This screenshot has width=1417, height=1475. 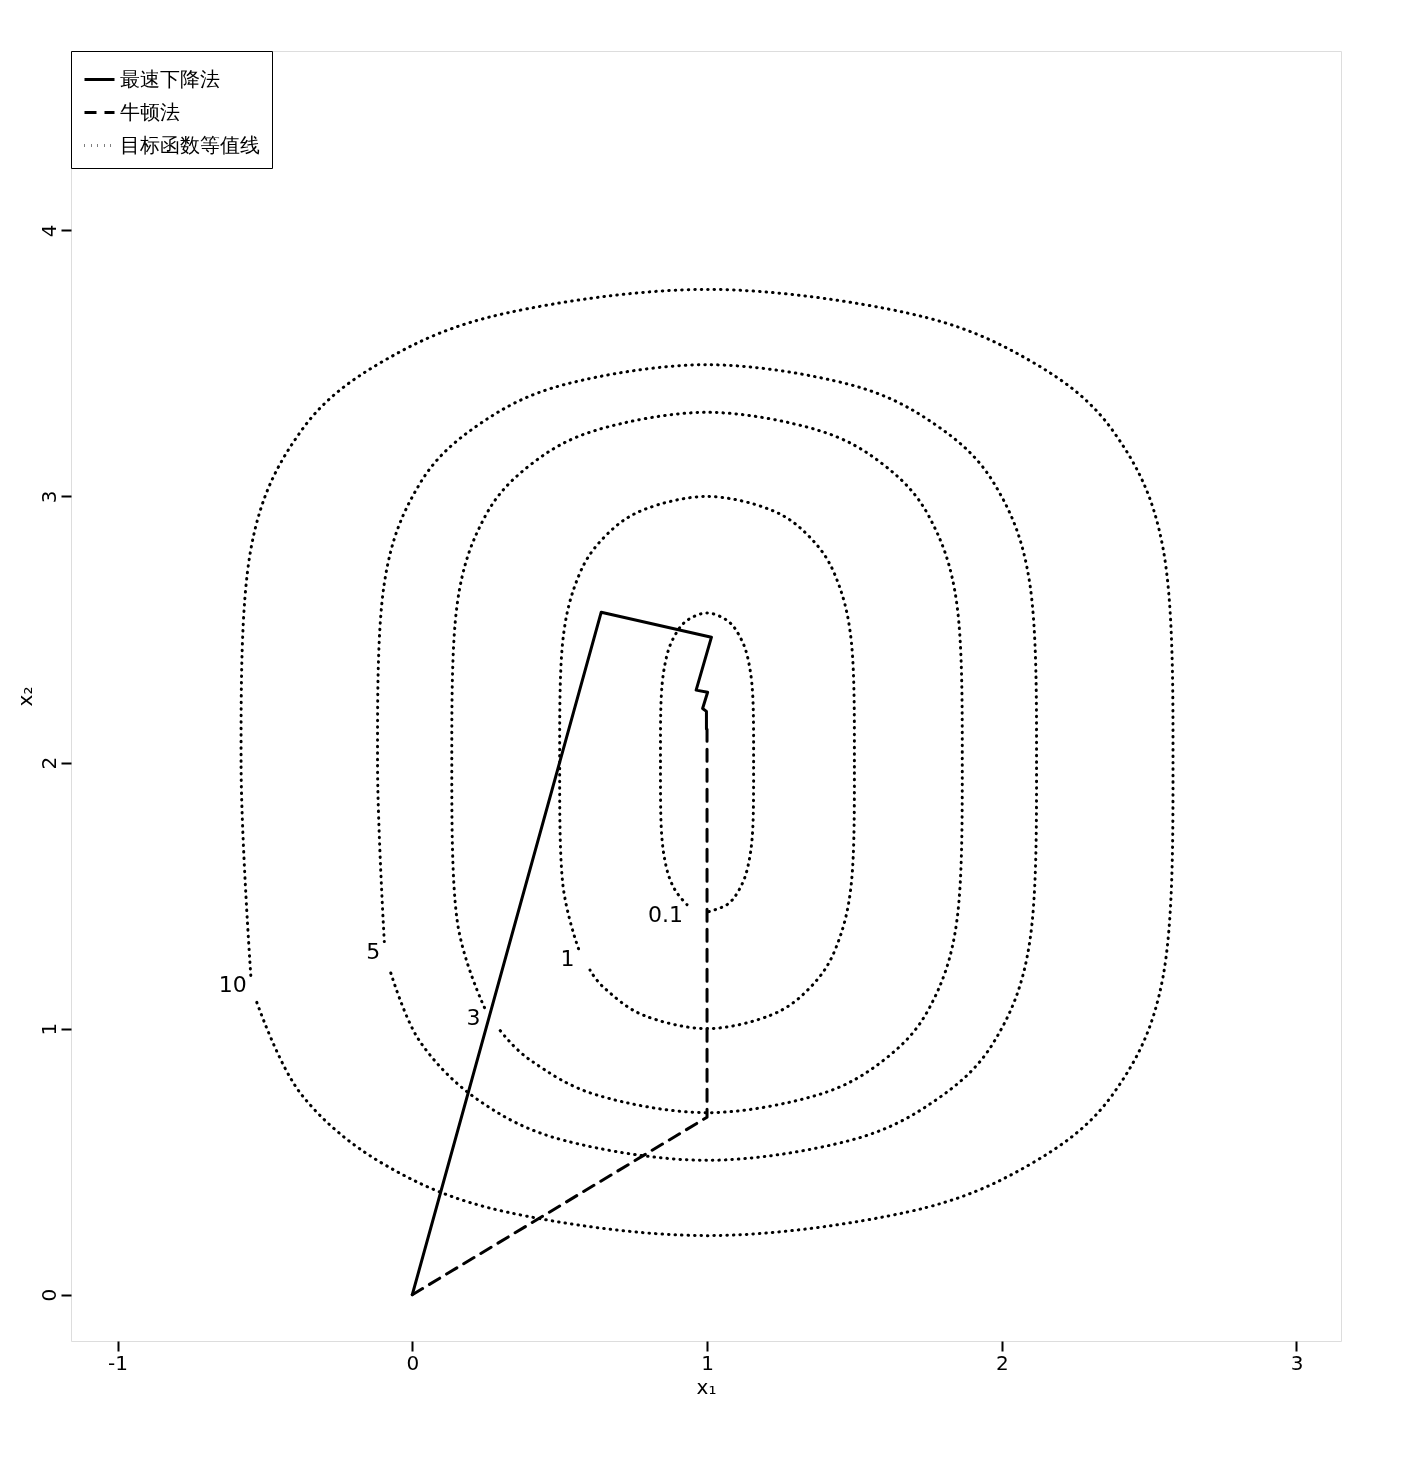 What do you see at coordinates (48, 1295) in the screenshot?
I see `y-tick-label: 0` at bounding box center [48, 1295].